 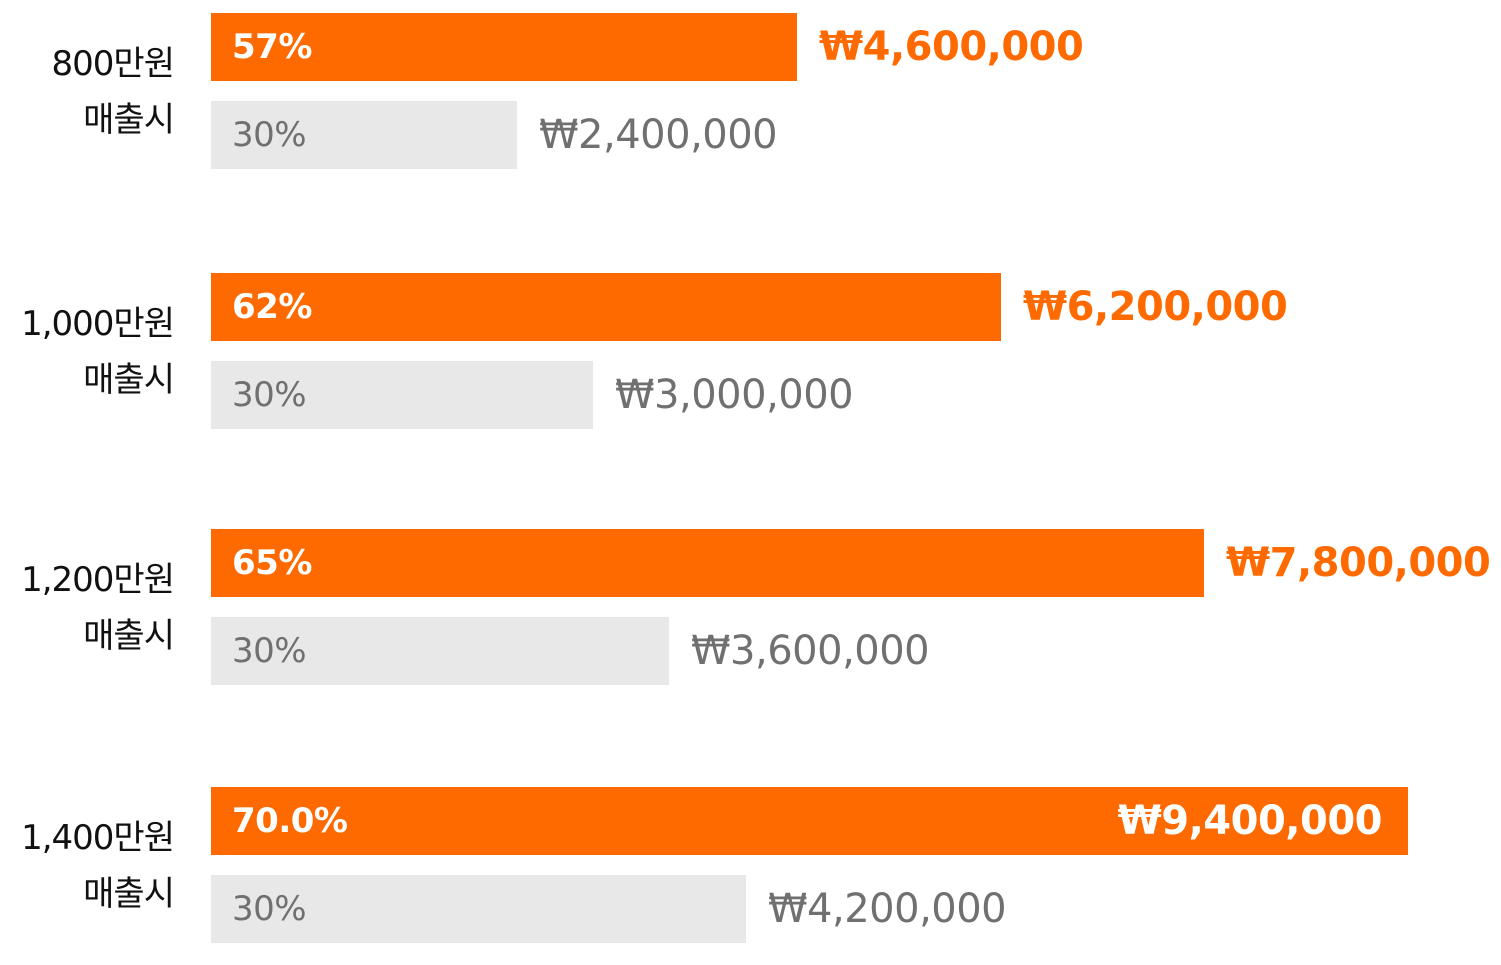 I want to click on group-label-amount: 1,000만원, so click(x=98, y=324).